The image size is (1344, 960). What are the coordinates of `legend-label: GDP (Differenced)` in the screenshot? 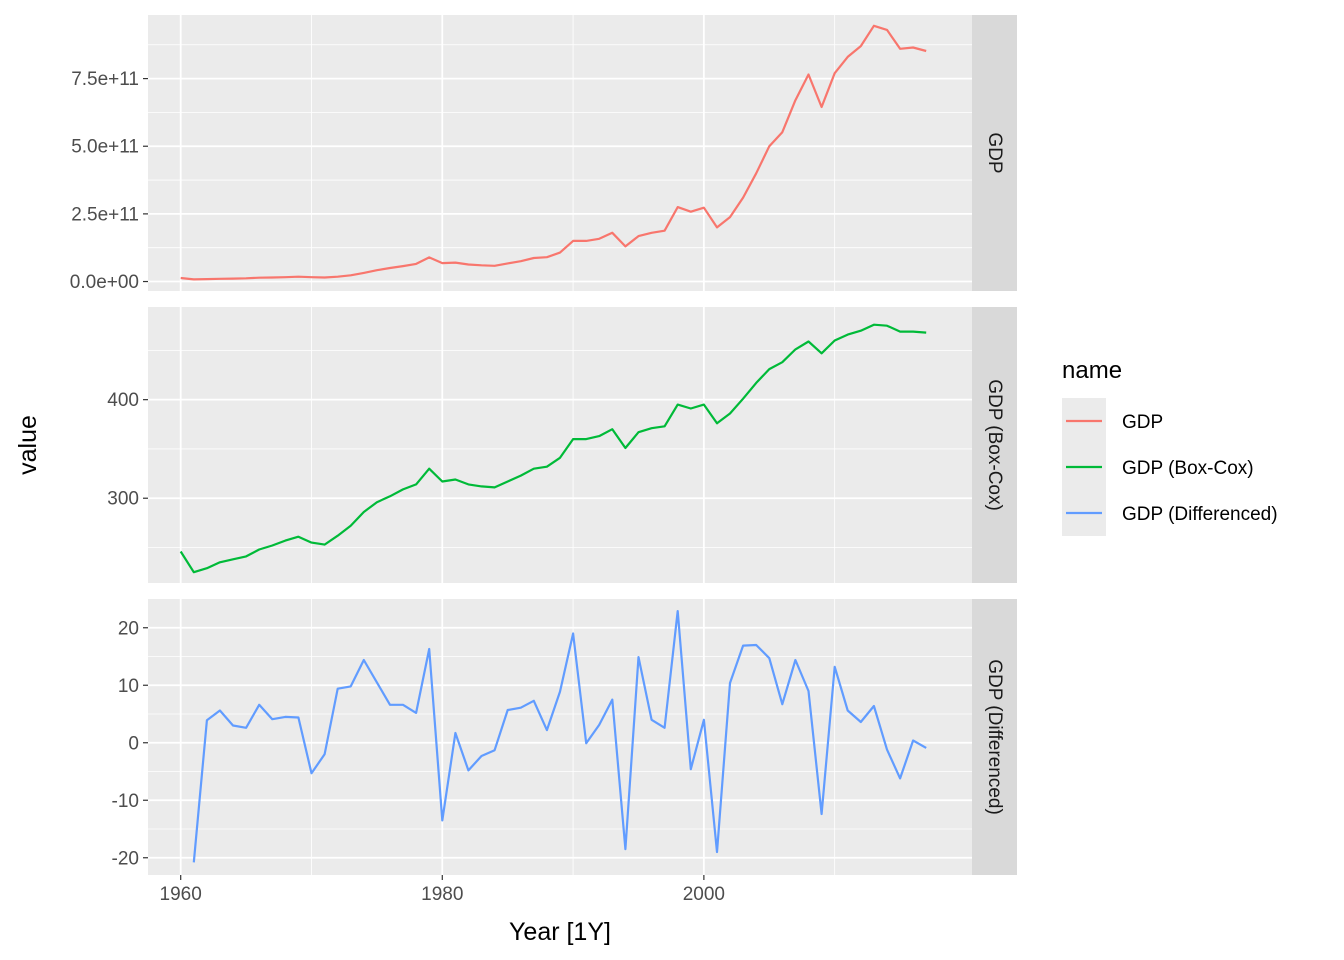 It's located at (1200, 514).